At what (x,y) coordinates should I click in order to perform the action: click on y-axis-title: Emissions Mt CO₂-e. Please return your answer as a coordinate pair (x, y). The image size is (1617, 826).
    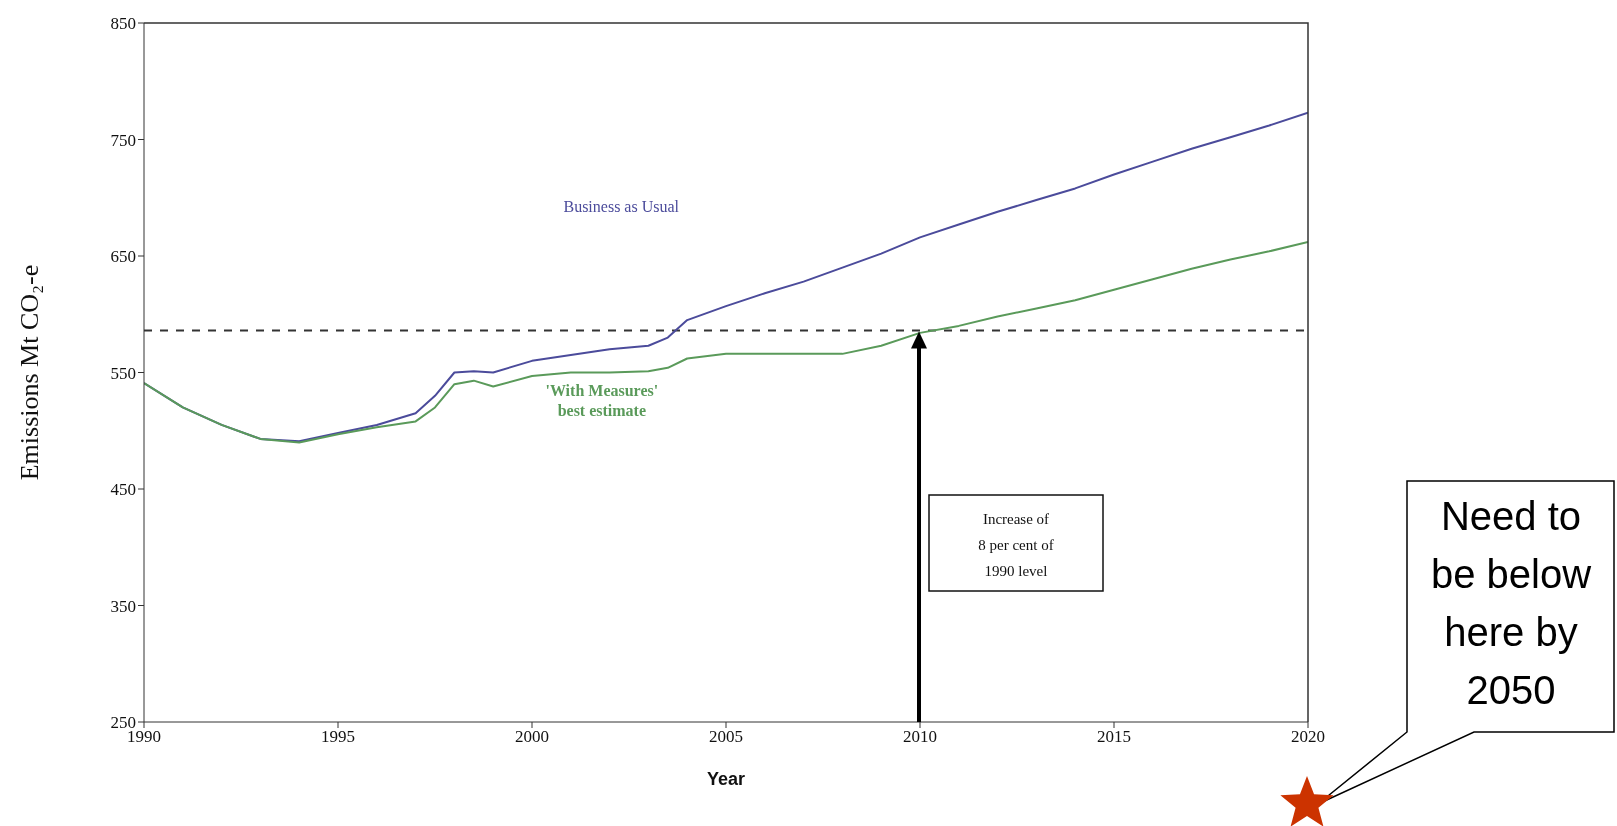
    Looking at the image, I should click on (29, 372).